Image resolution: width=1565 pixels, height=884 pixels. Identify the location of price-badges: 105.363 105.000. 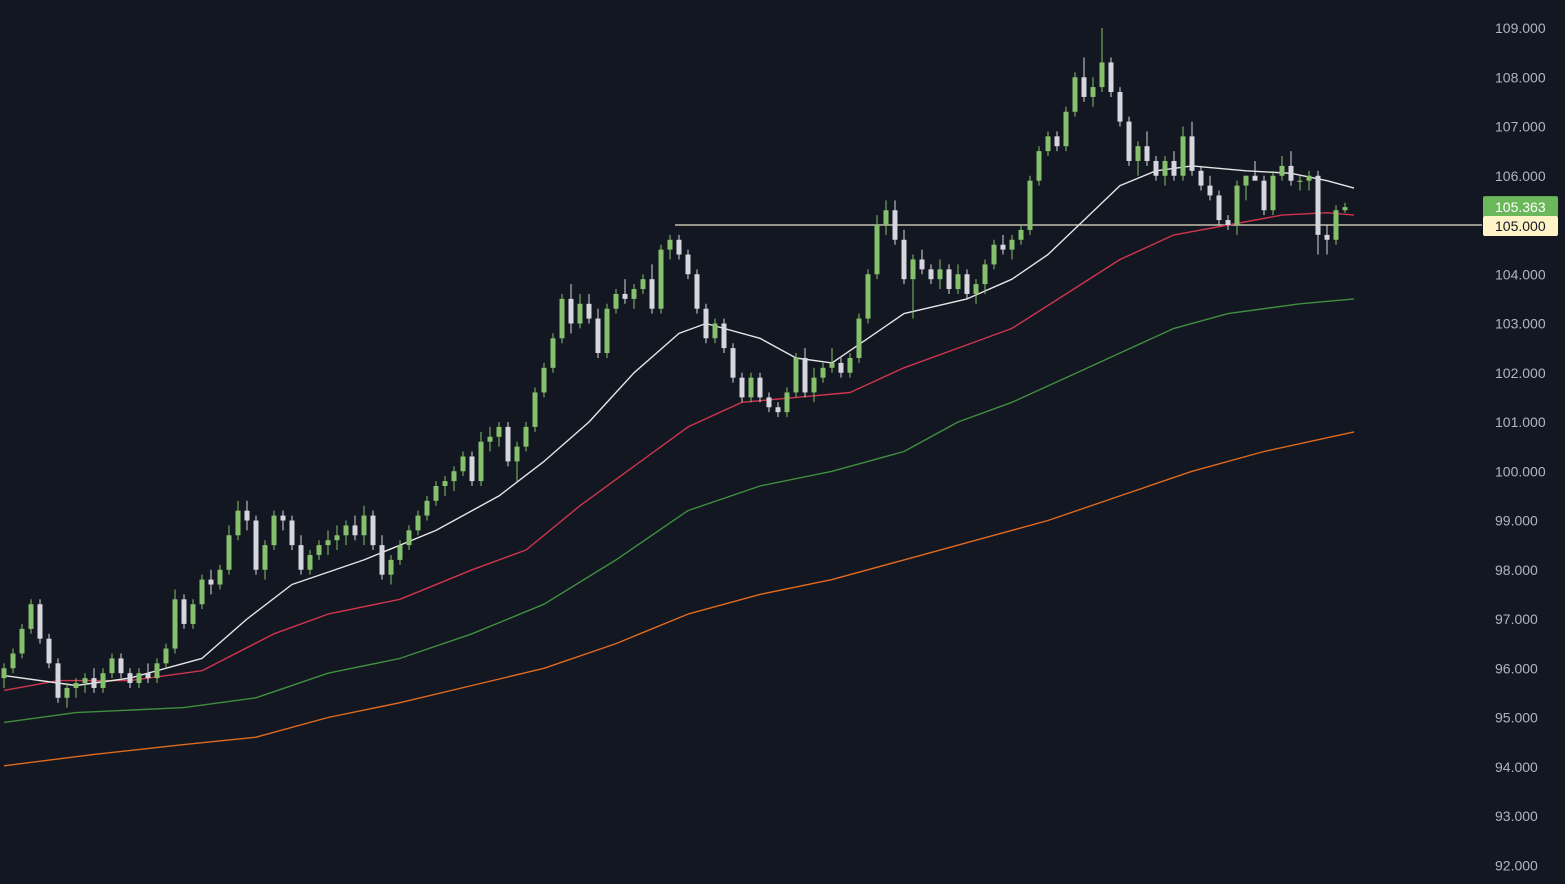
(1520, 216).